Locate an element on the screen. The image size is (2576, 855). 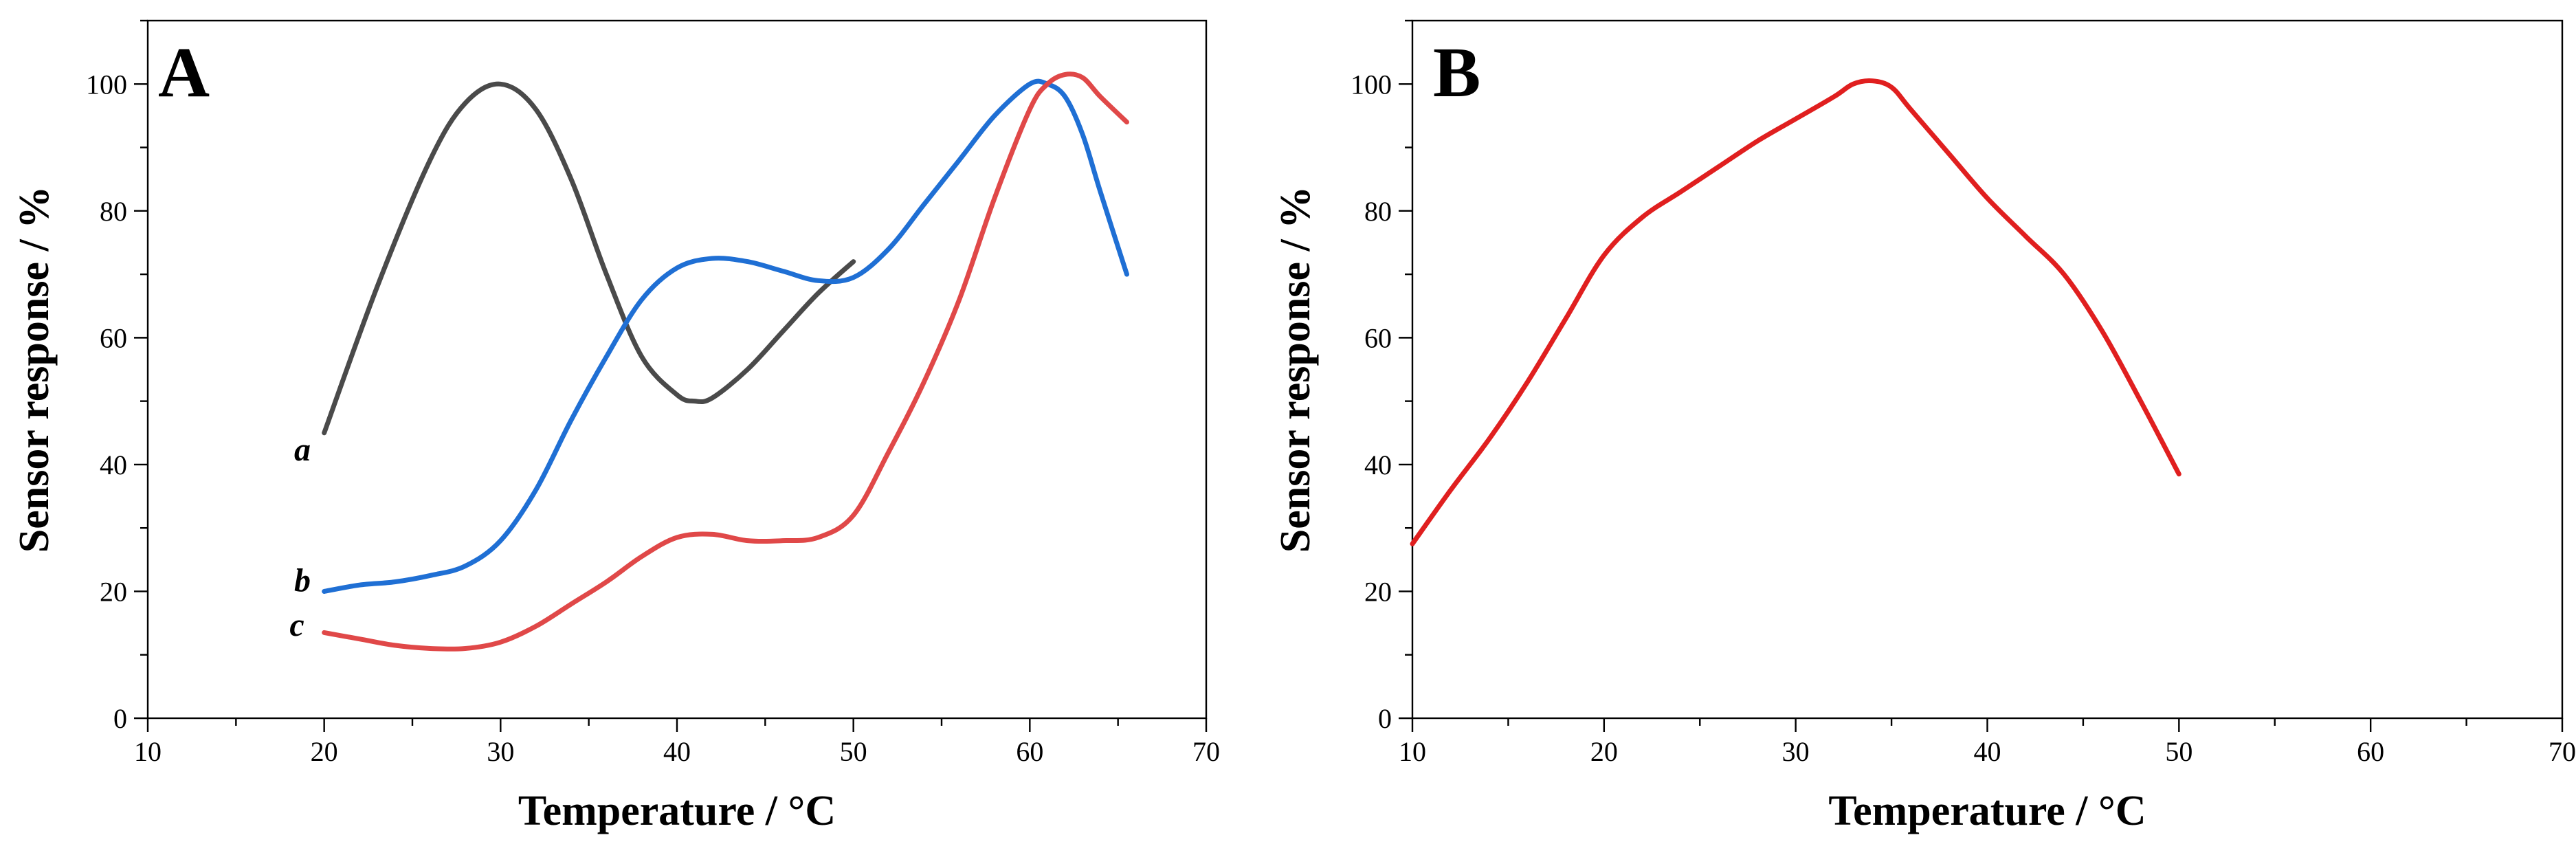
panel-a-y-tick-label: 100 is located at coordinates (106, 84).